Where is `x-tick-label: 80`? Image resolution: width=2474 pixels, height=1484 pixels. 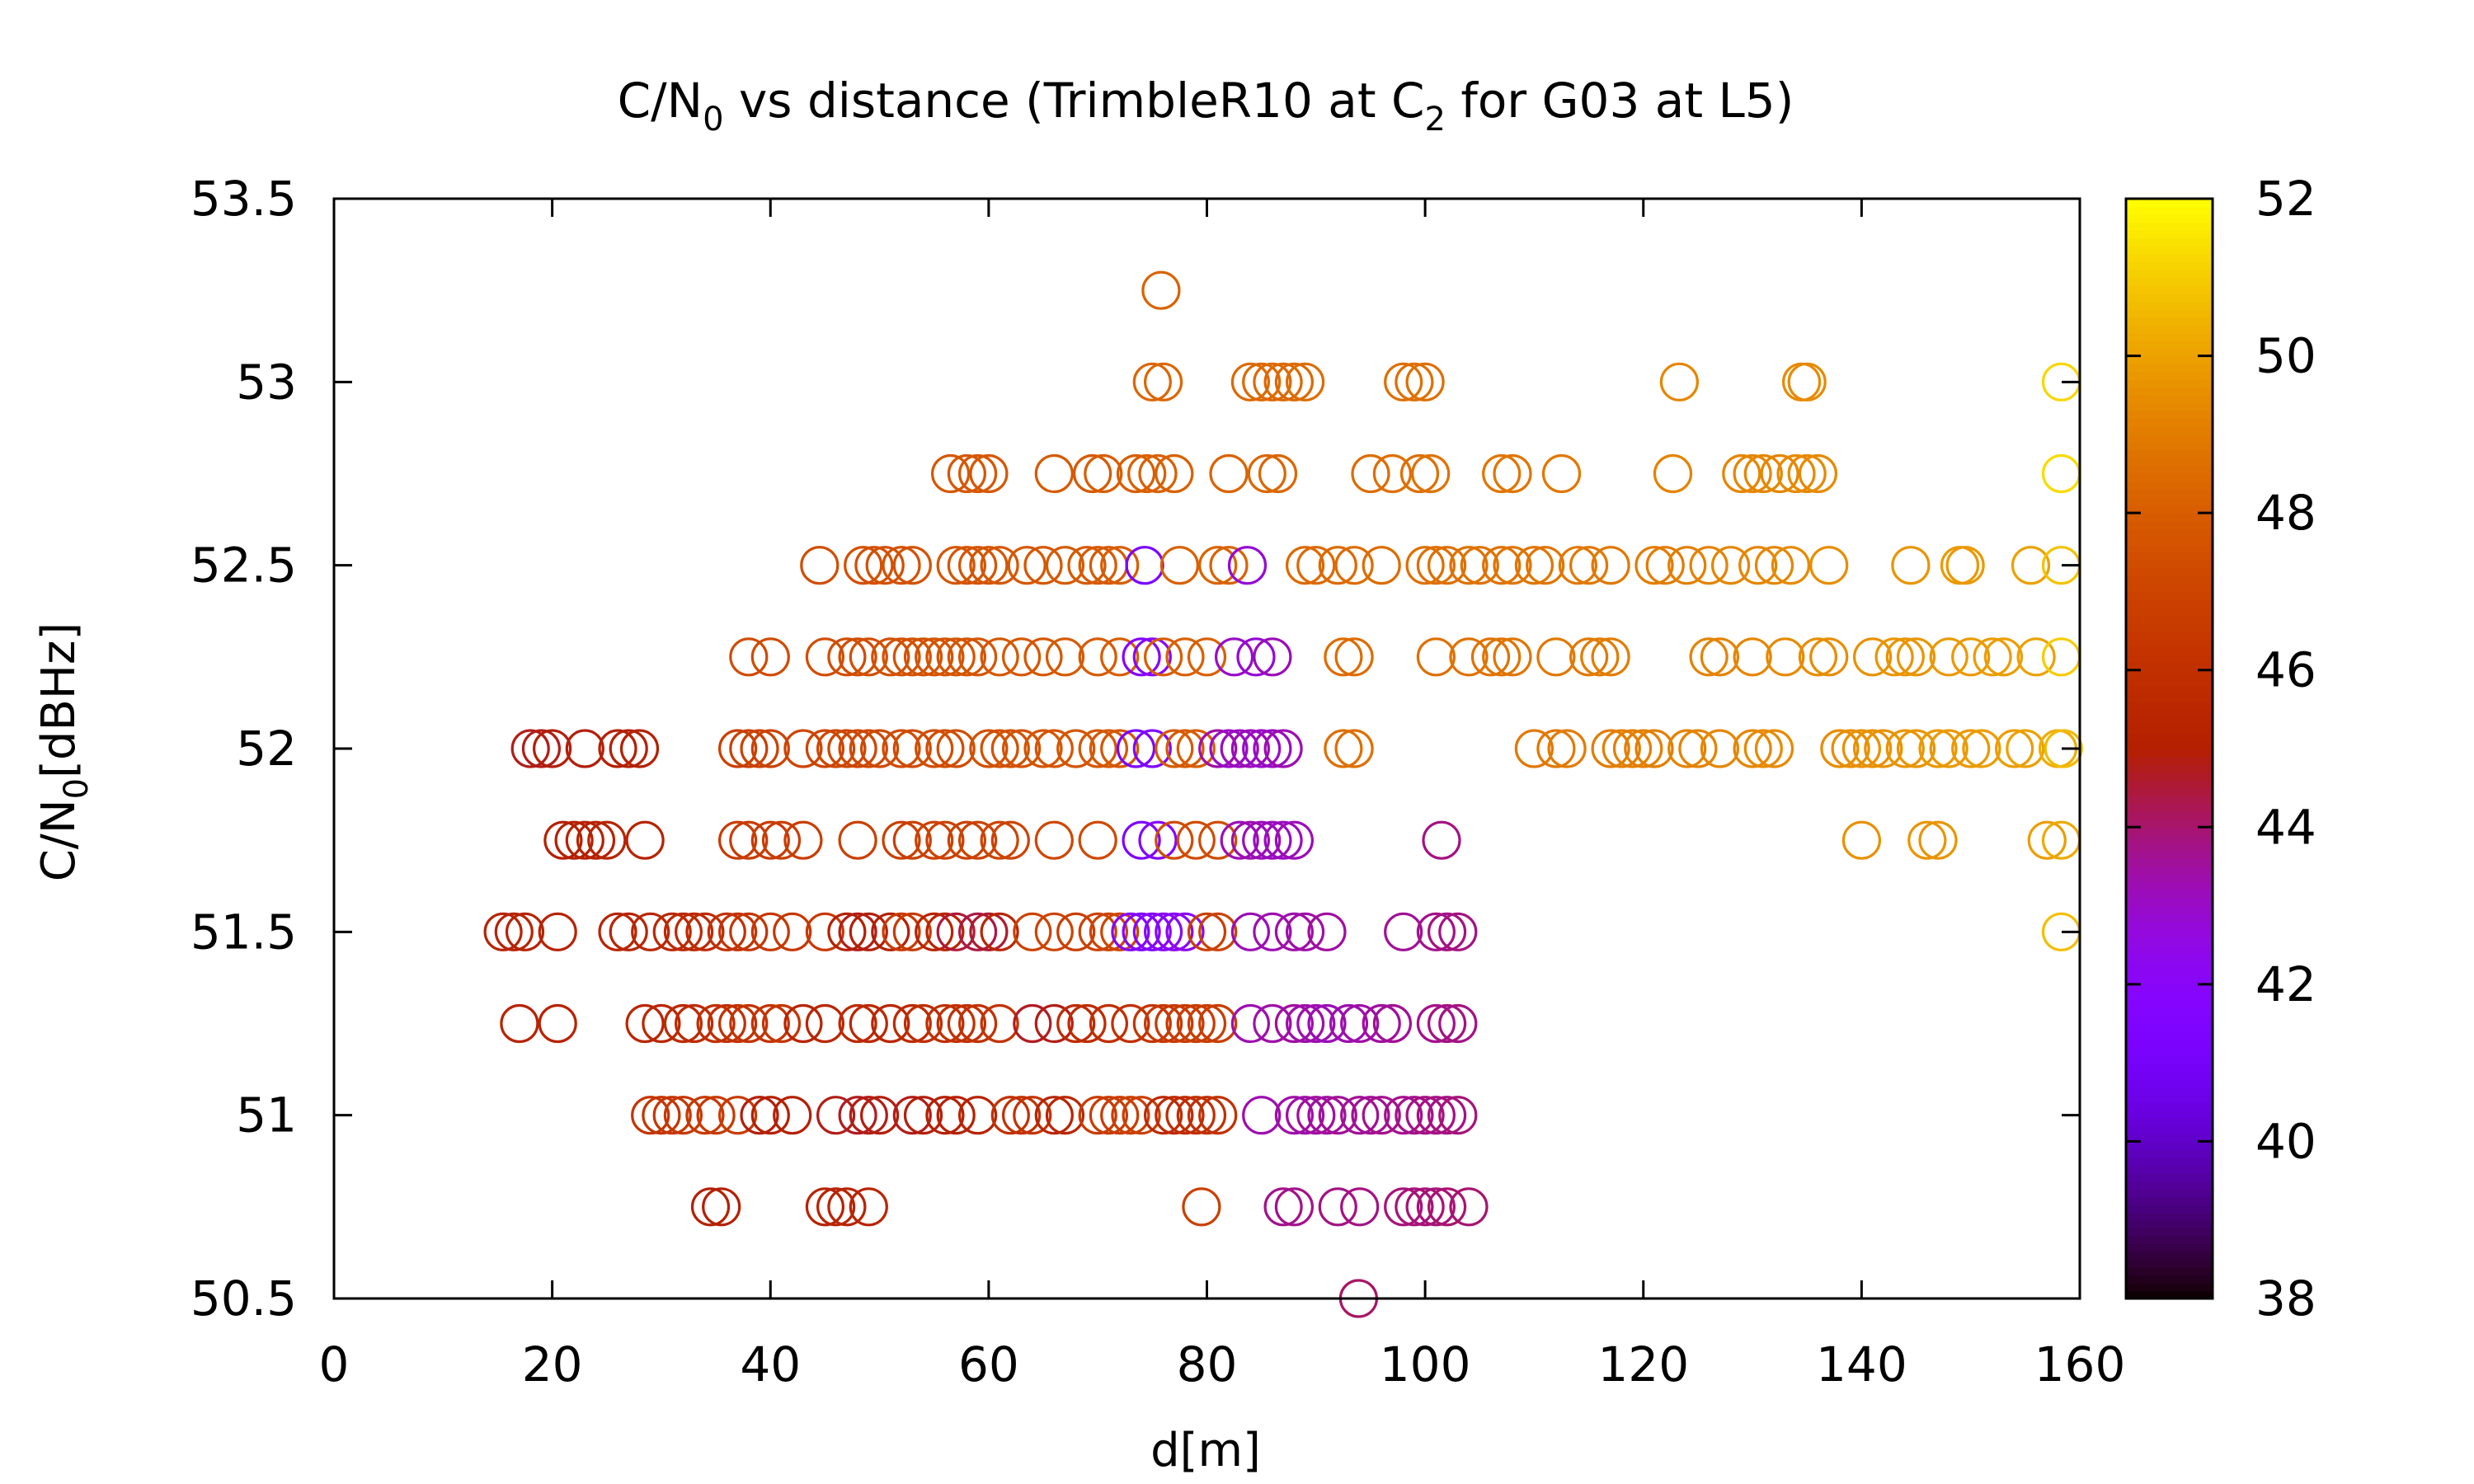
x-tick-label: 80 is located at coordinates (1207, 1364).